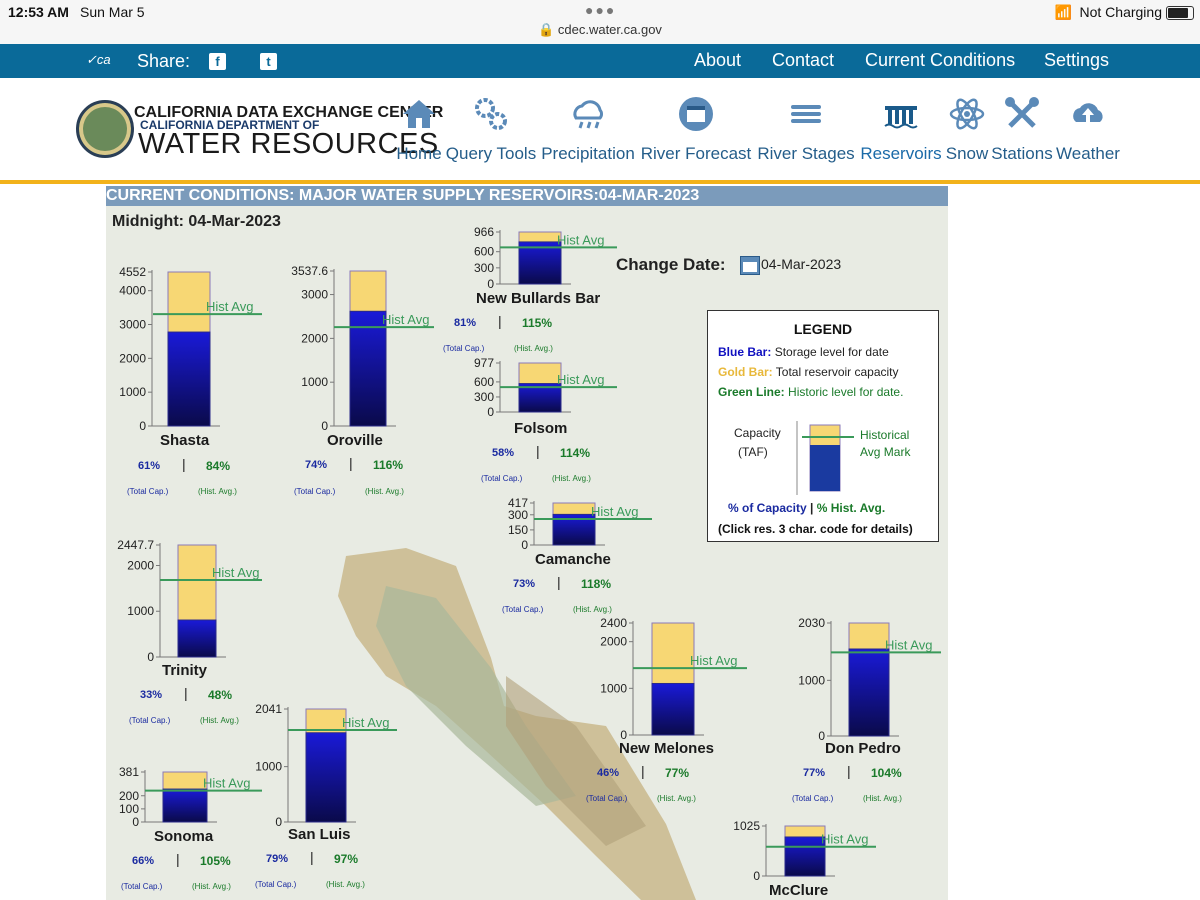 This screenshot has height=900, width=1200. What do you see at coordinates (149, 466) in the screenshot?
I see `shasta-pct-capacity: 61%` at bounding box center [149, 466].